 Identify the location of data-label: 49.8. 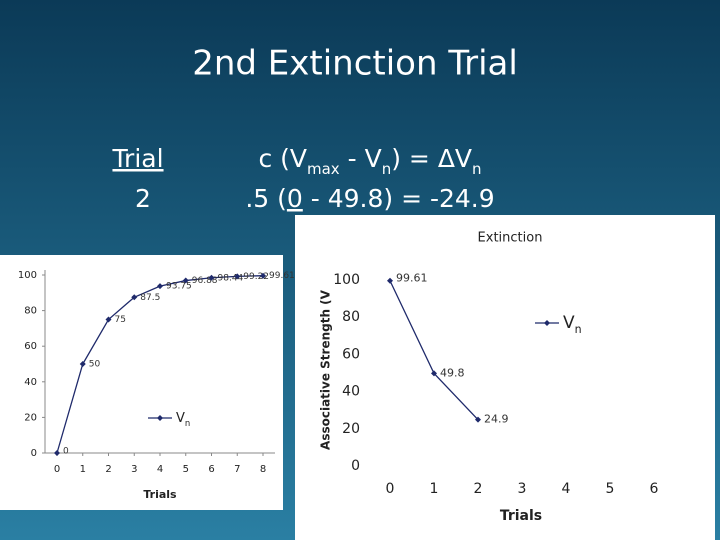
(452, 372).